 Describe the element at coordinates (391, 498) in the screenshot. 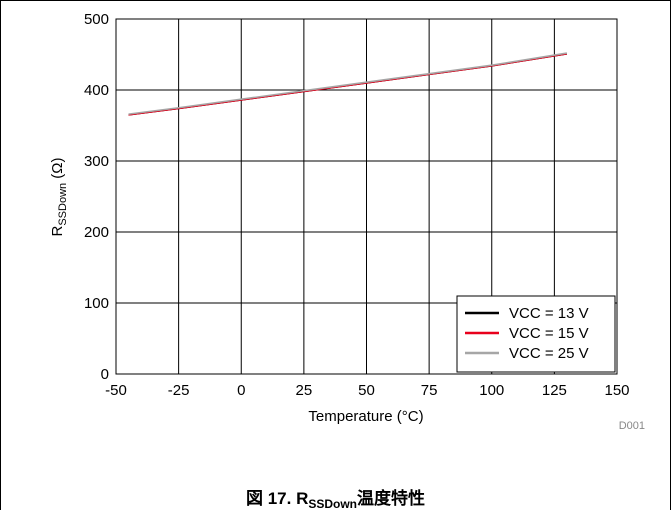

I see `caption-suffix: 温度特性` at that location.